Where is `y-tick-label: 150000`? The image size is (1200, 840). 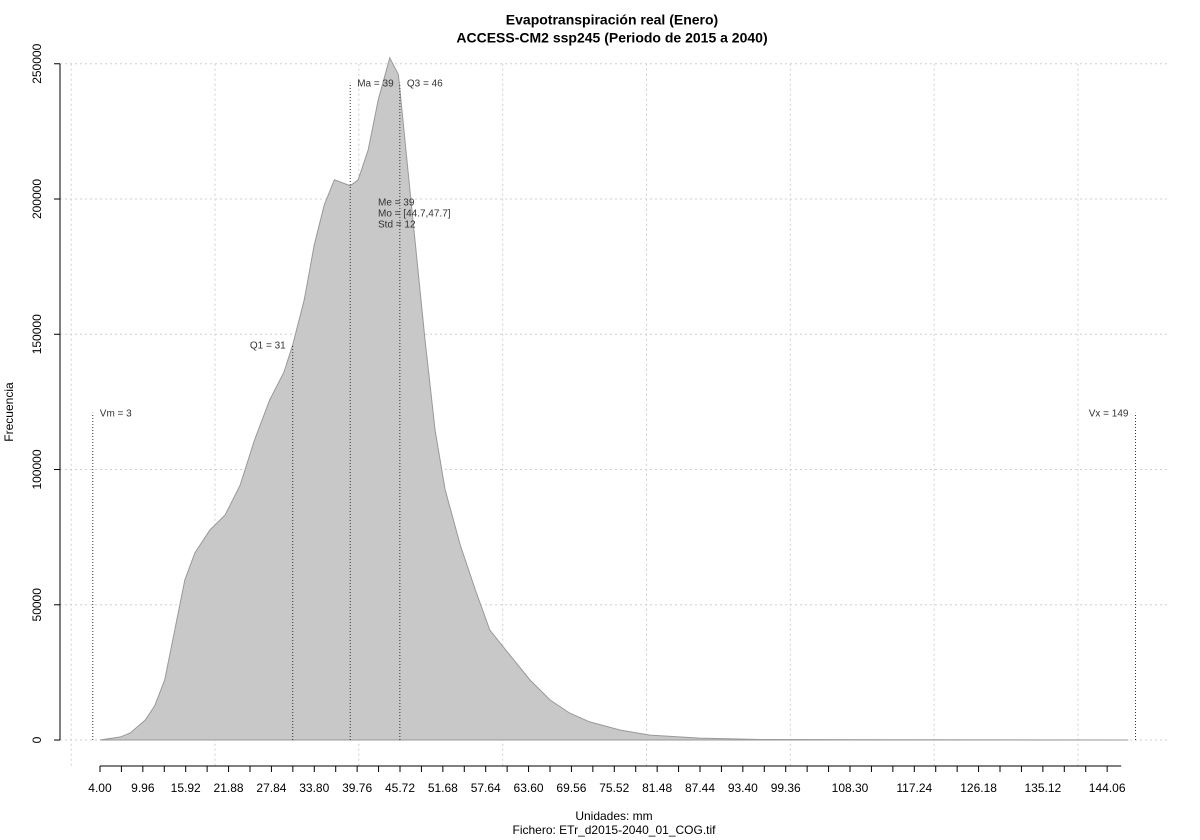 y-tick-label: 150000 is located at coordinates (37, 334).